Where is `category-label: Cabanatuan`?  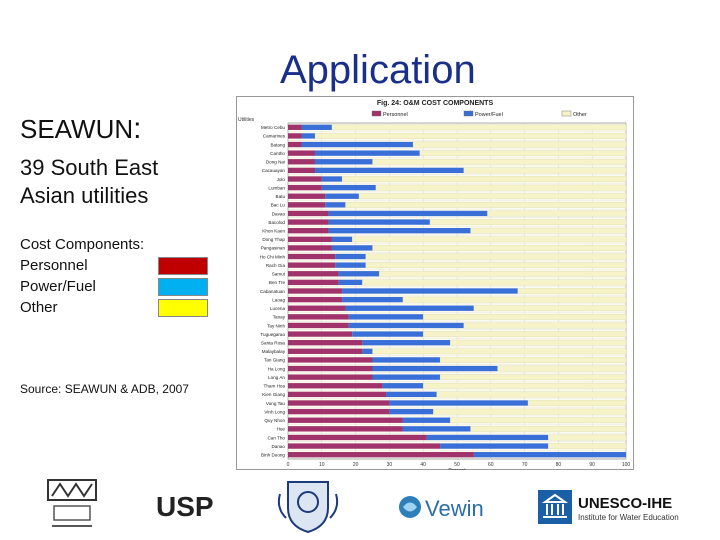
category-label: Cabanatuan is located at coordinates (272, 291).